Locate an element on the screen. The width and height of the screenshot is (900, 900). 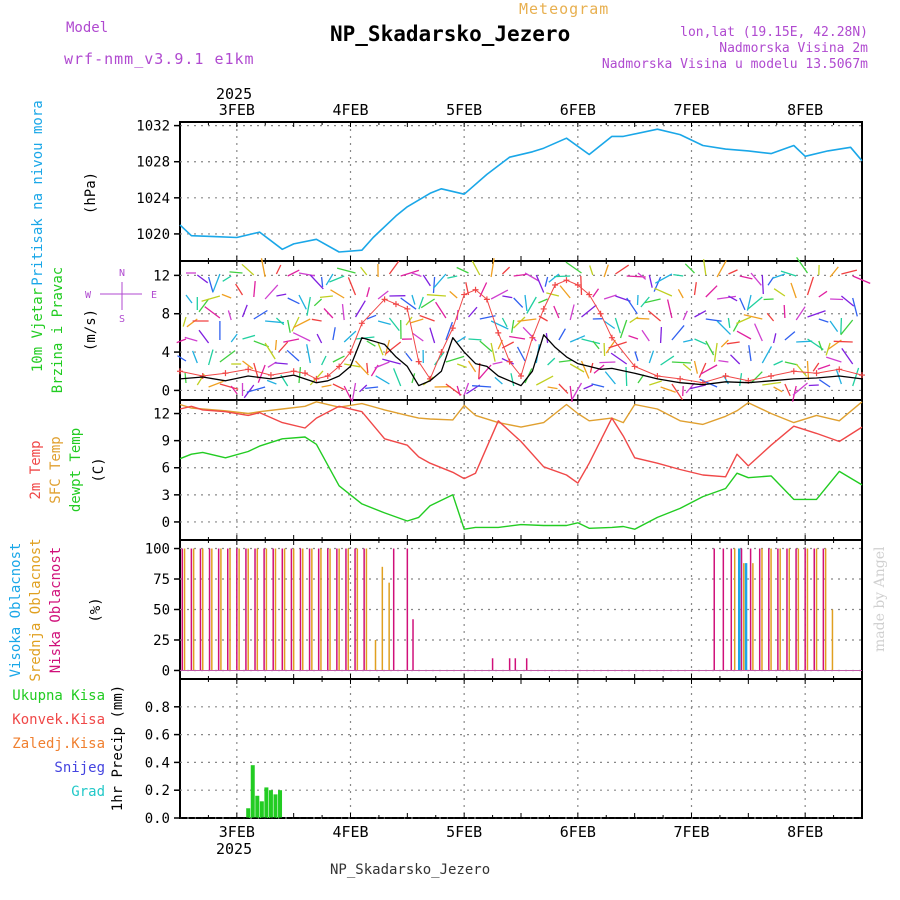
day-label-top: 6FEB is located at coordinates (578, 110).